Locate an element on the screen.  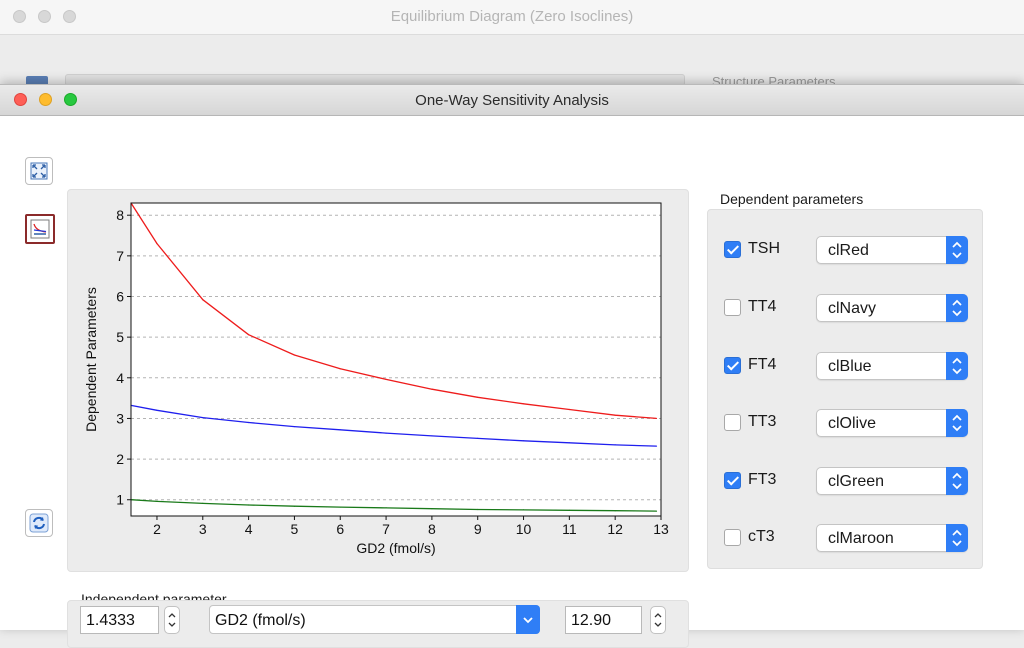
zoom-button is located at coordinates (70, 99).